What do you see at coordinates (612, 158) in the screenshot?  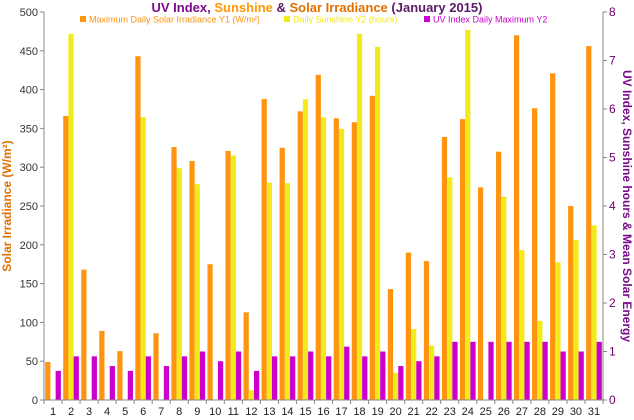 I see `right-tick-label-5: 5` at bounding box center [612, 158].